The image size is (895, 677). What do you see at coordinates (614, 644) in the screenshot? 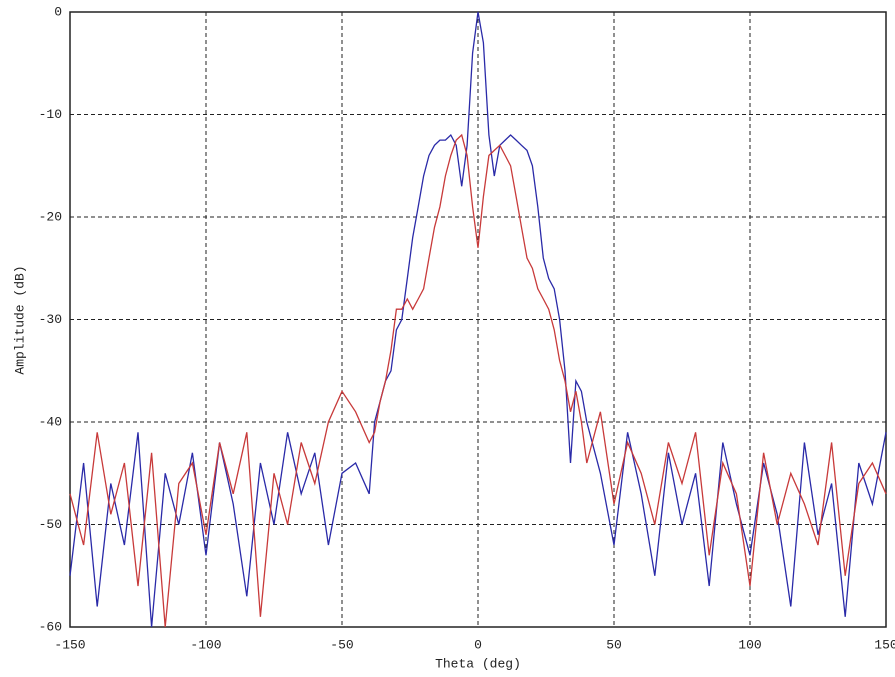
I see `x-tick-label: 50` at bounding box center [614, 644].